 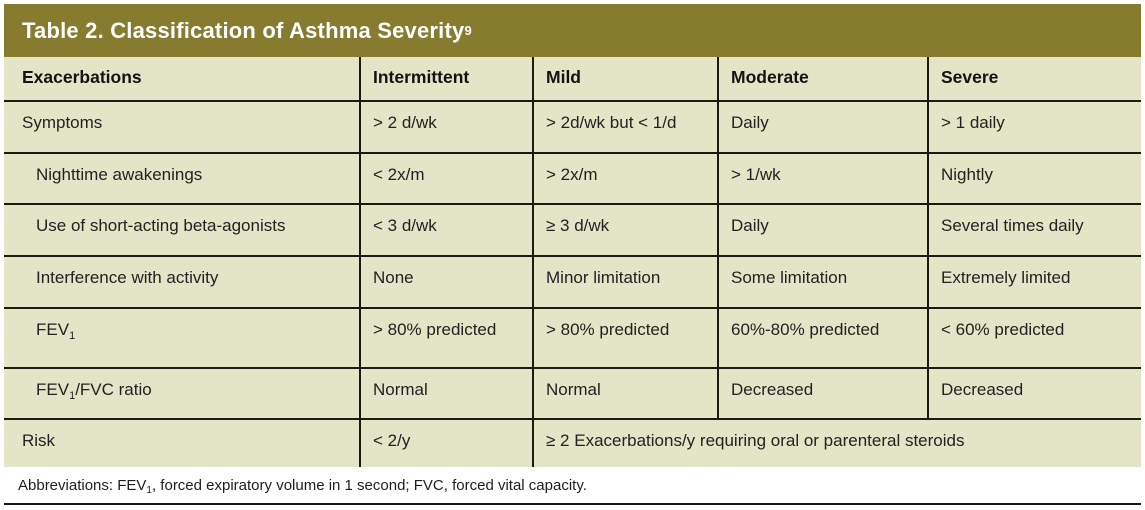 I want to click on cell: > 2d/wk but < 1/d, so click(x=625, y=127).